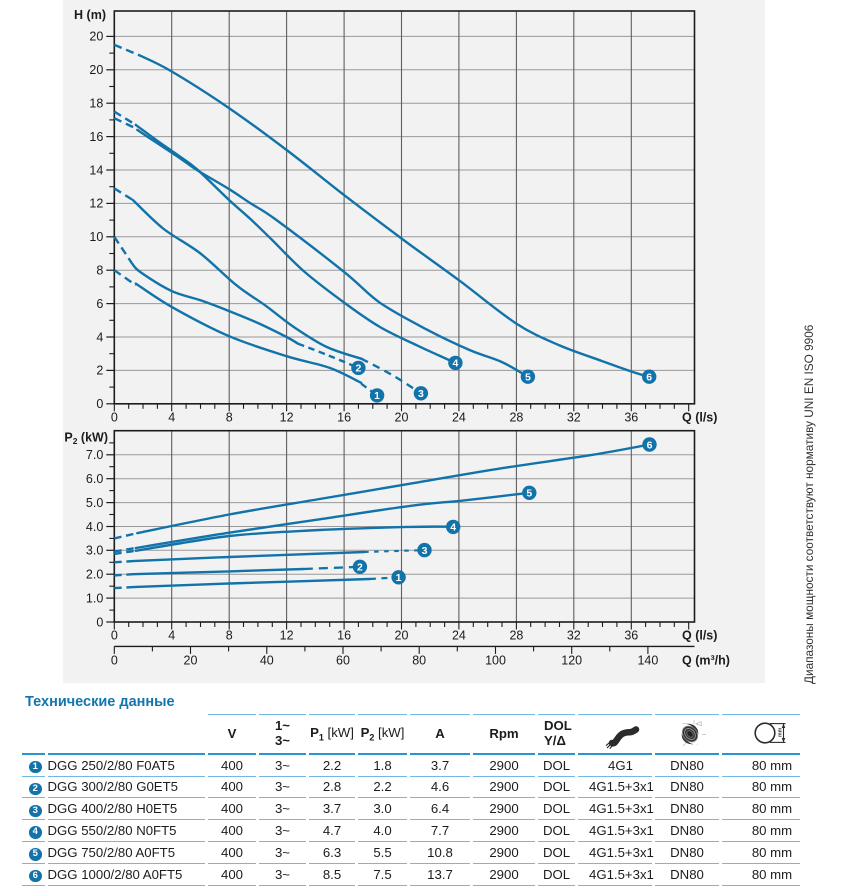  What do you see at coordinates (343, 660) in the screenshot?
I see `svg-text: 60` at bounding box center [343, 660].